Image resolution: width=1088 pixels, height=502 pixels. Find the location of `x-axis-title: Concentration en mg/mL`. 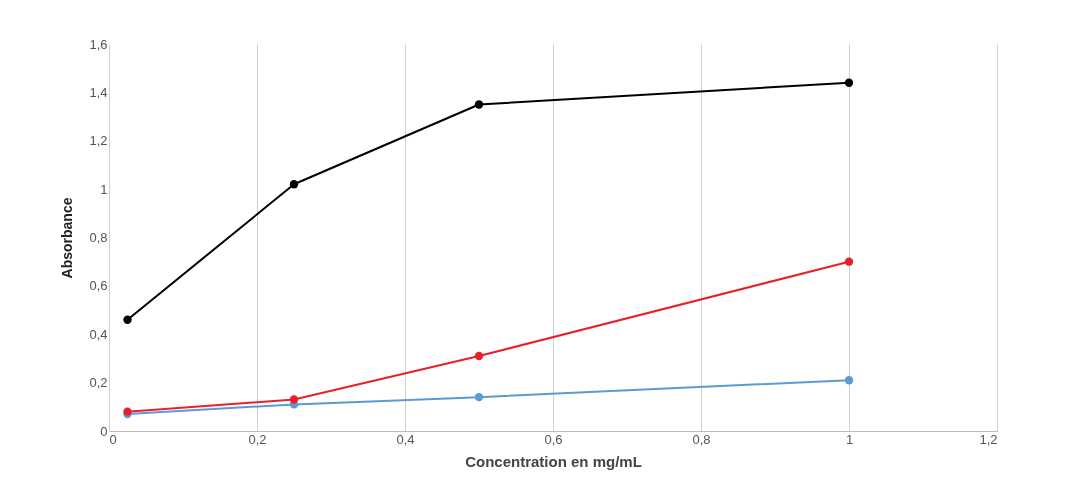

x-axis-title: Concentration en mg/mL is located at coordinates (553, 461).